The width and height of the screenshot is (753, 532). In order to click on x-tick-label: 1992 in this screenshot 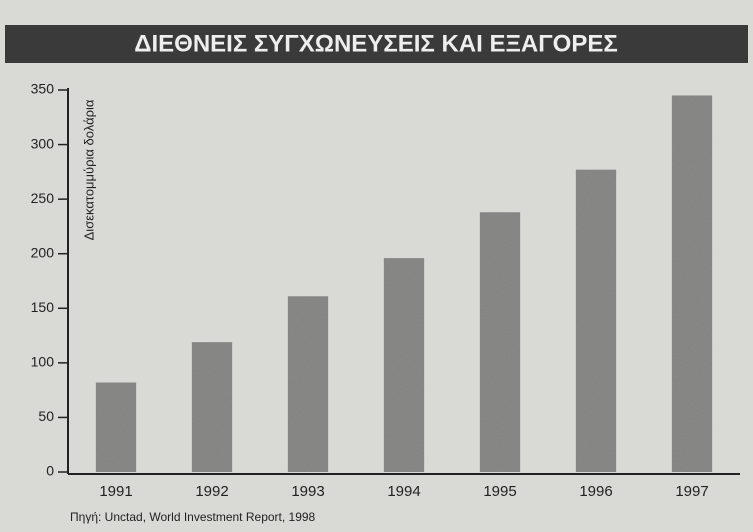, I will do `click(211, 491)`.